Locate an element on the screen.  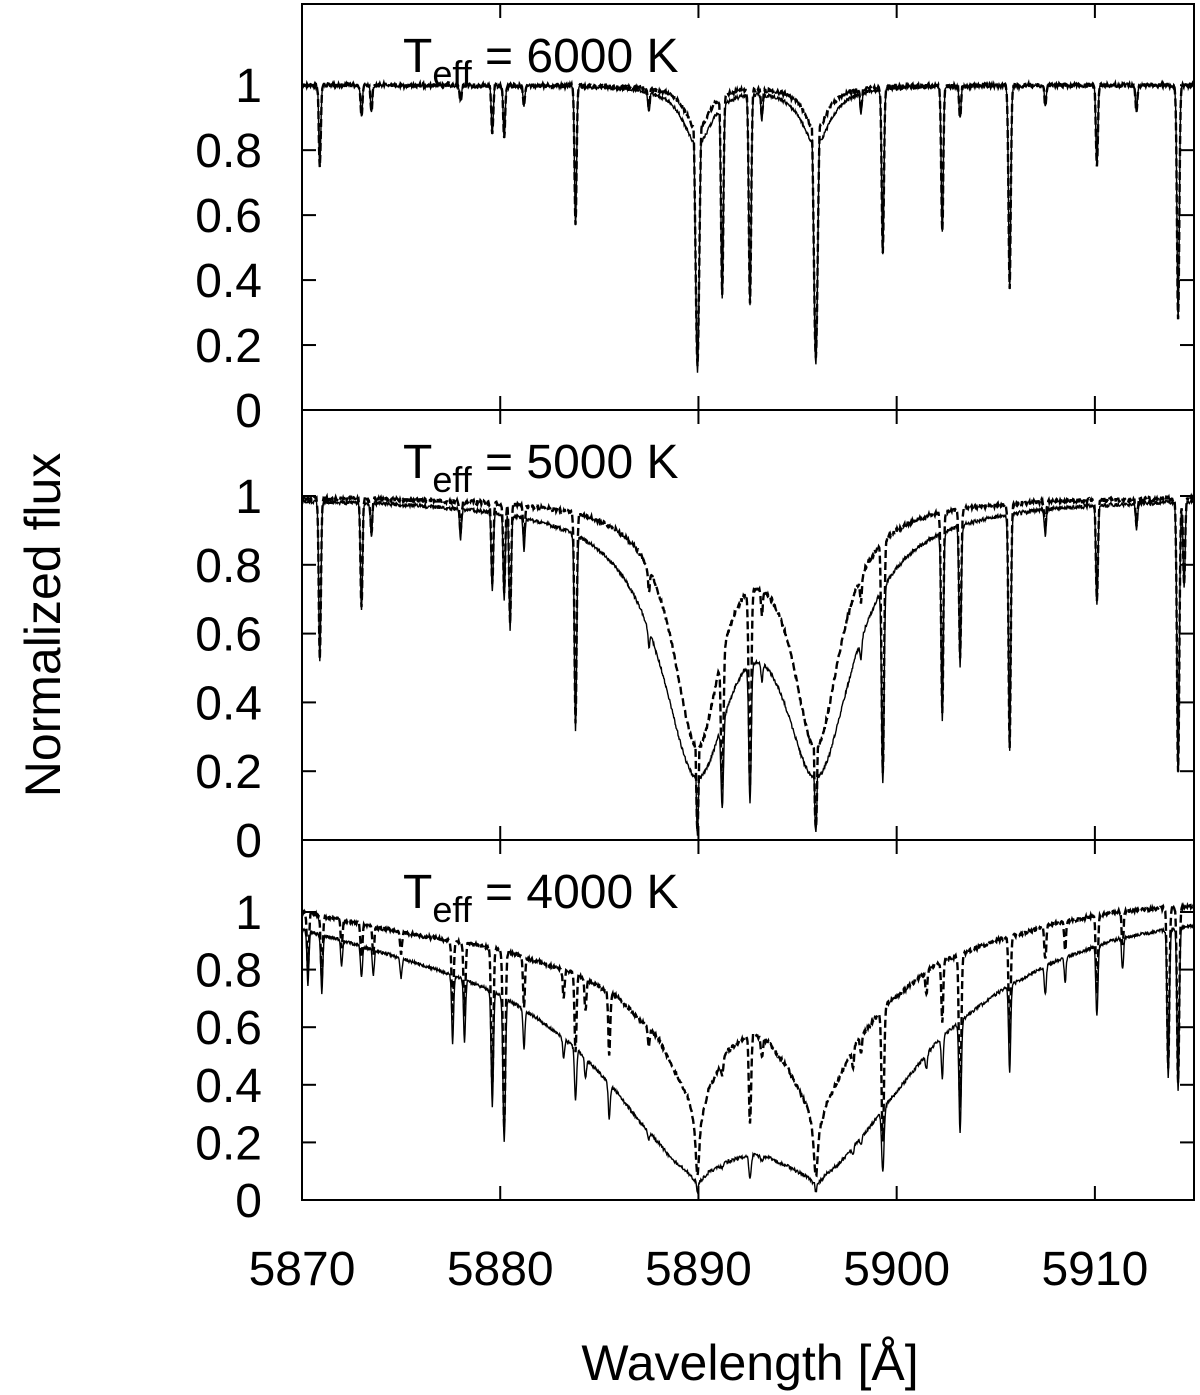
annotation-suffix: = 4000 K is located at coordinates (575, 892).